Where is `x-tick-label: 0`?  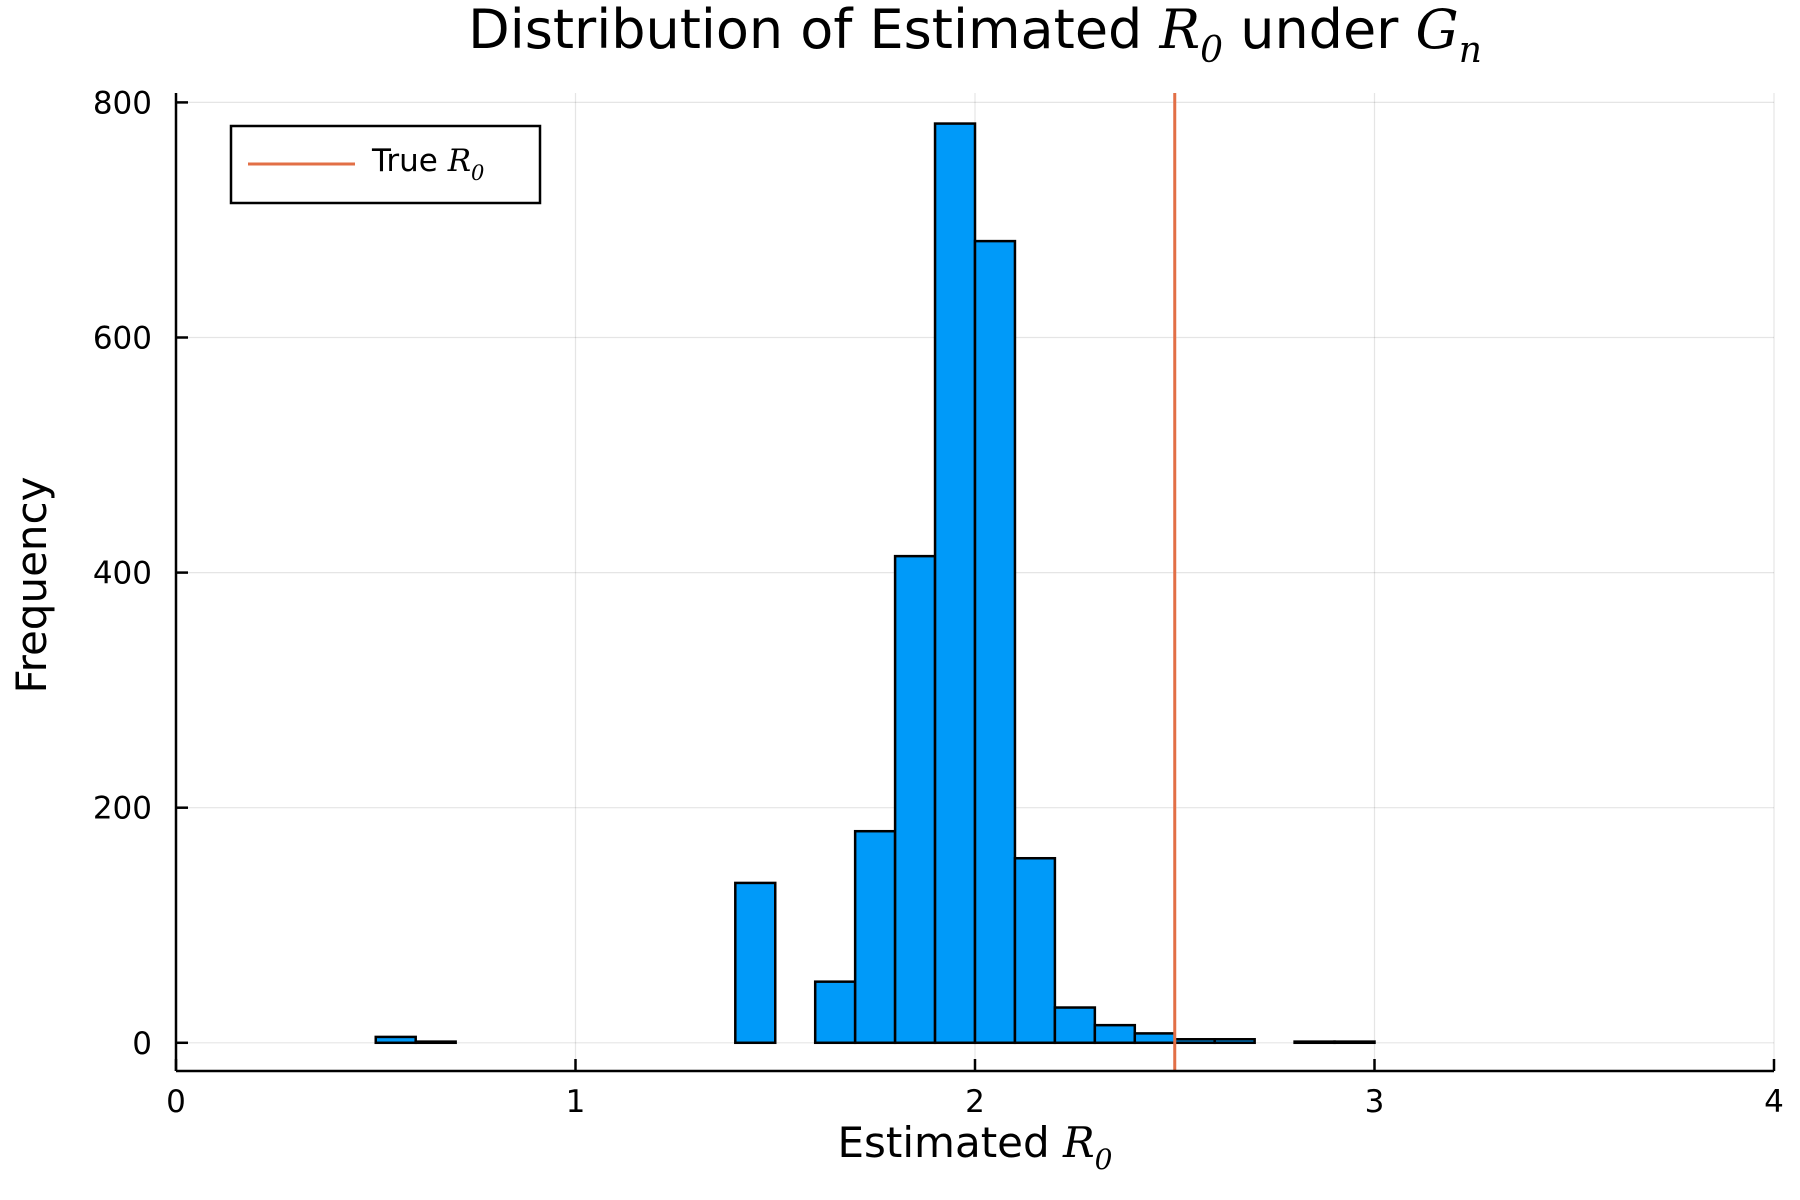 x-tick-label: 0 is located at coordinates (176, 1102).